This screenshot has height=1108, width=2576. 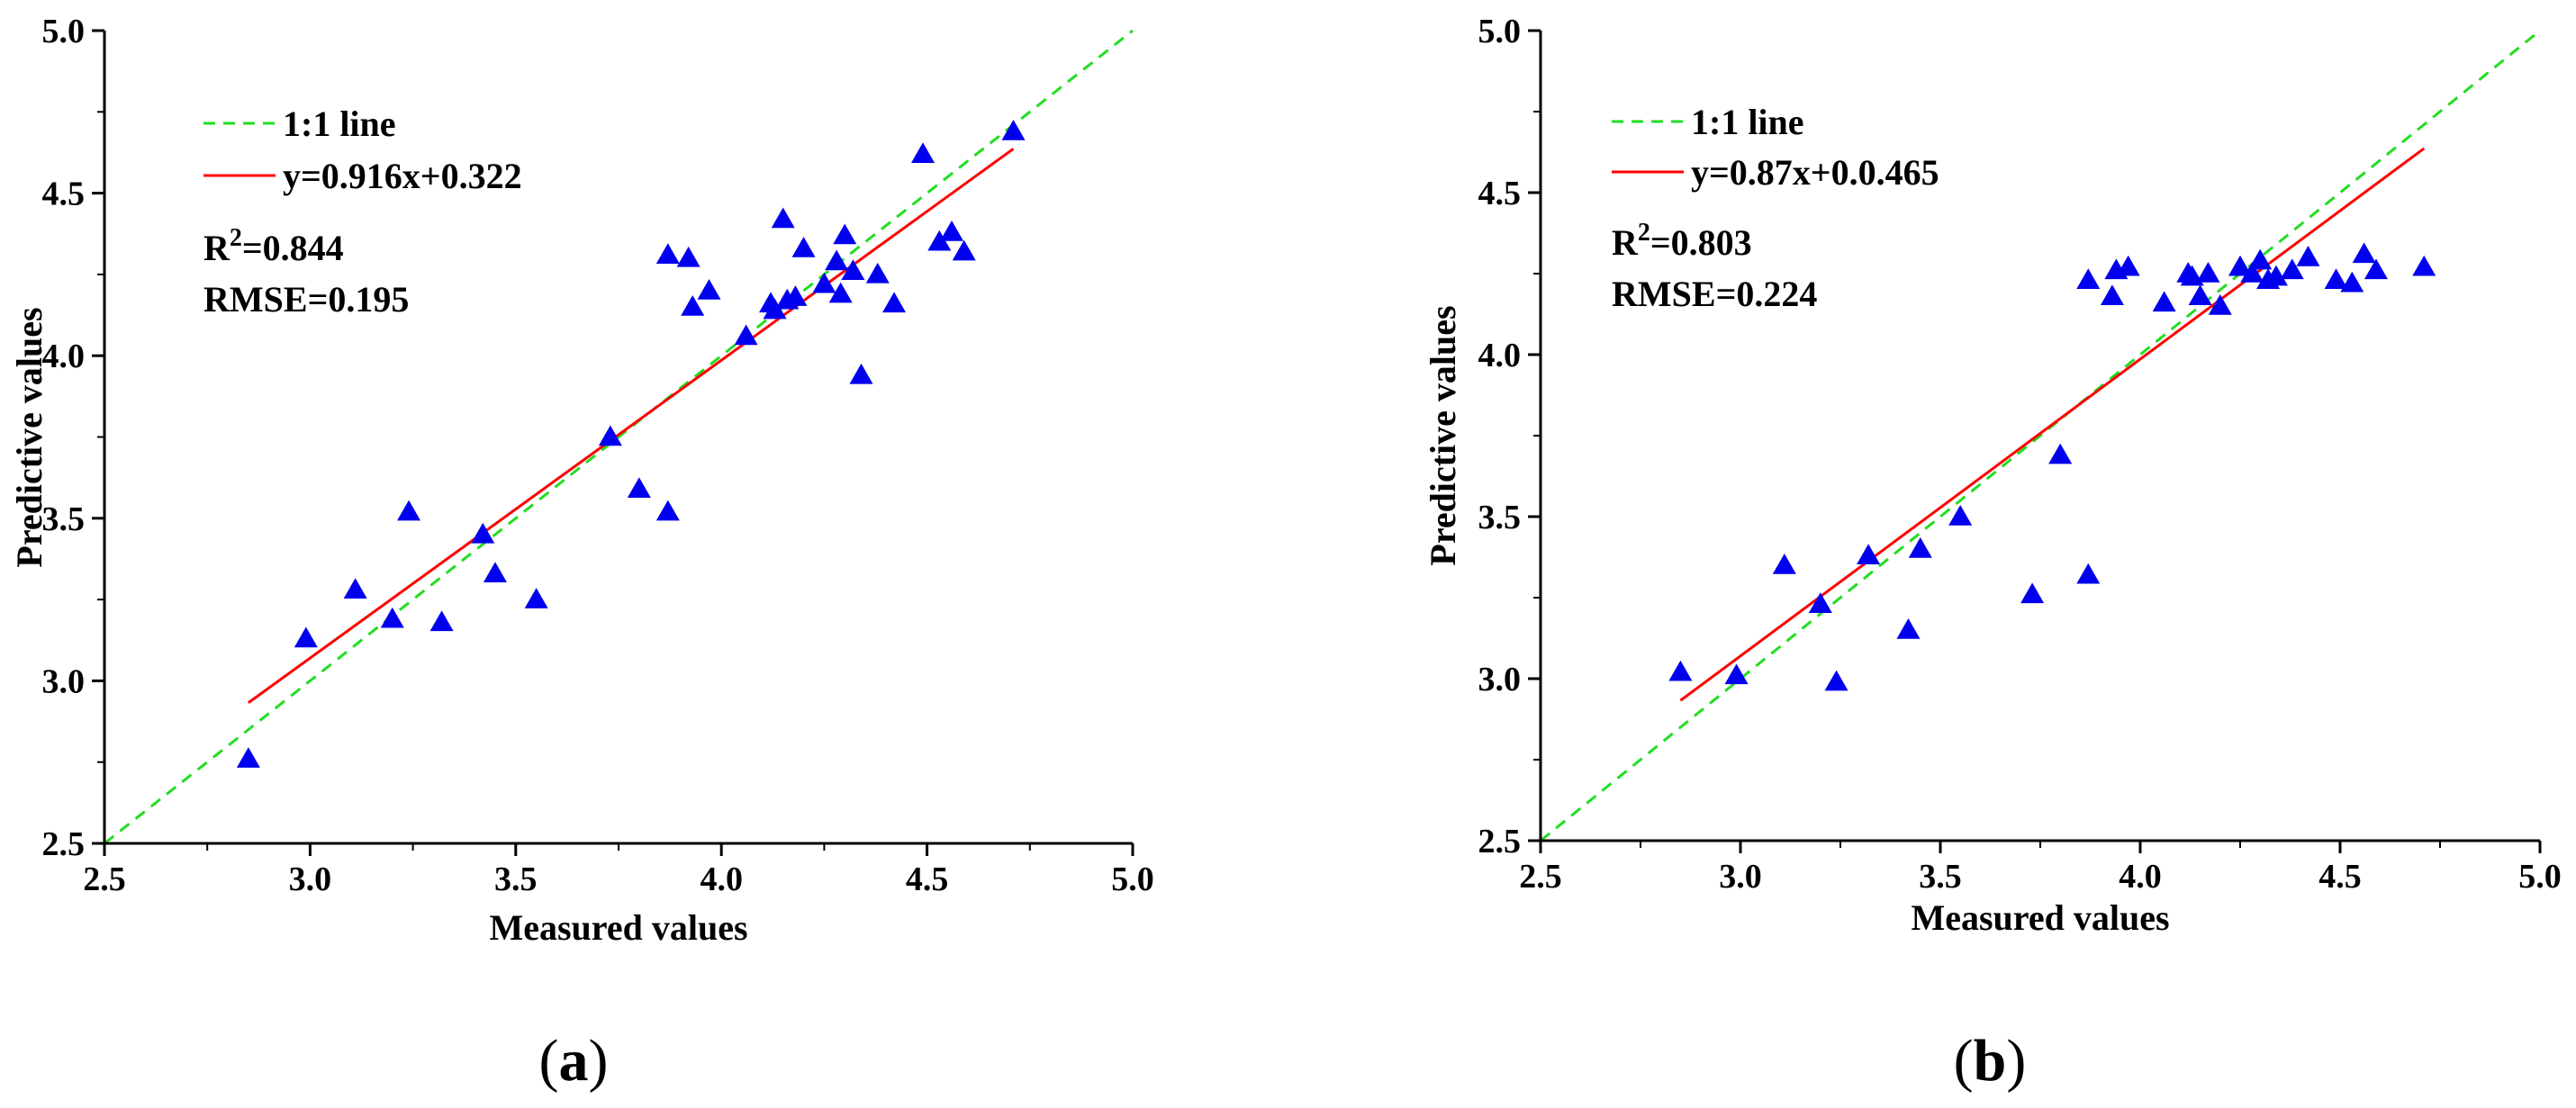 I want to click on panel-a-y-tick-label-2: 3.5, so click(x=64, y=519).